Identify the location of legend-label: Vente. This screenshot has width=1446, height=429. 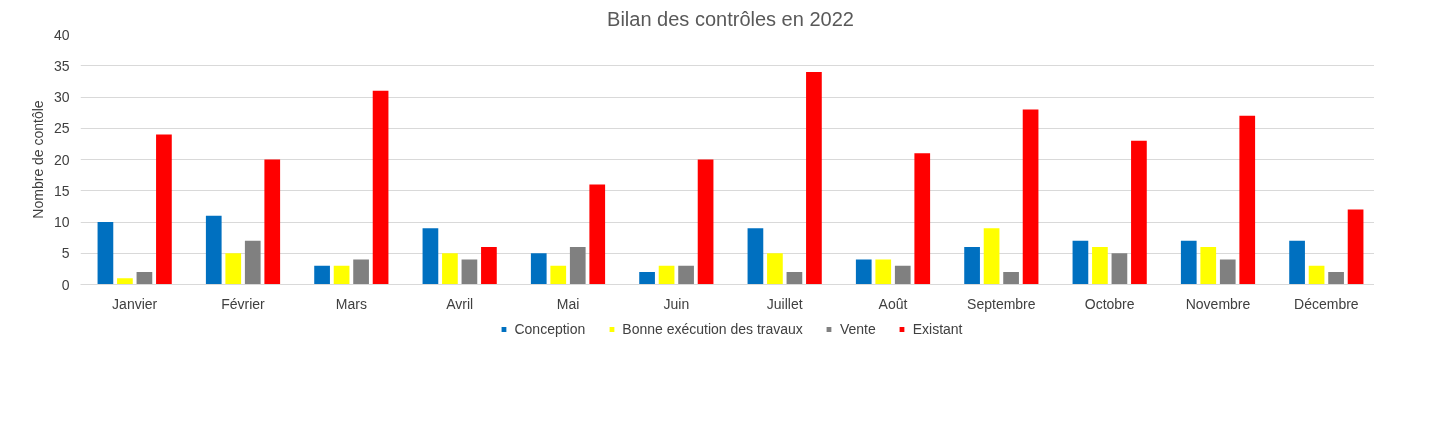
(857, 329).